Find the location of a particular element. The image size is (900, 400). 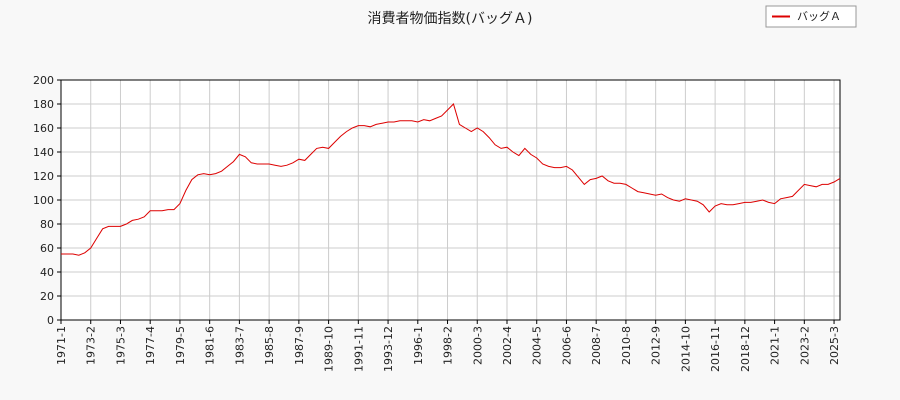

x-tick-label: 2008-7 is located at coordinates (596, 345).